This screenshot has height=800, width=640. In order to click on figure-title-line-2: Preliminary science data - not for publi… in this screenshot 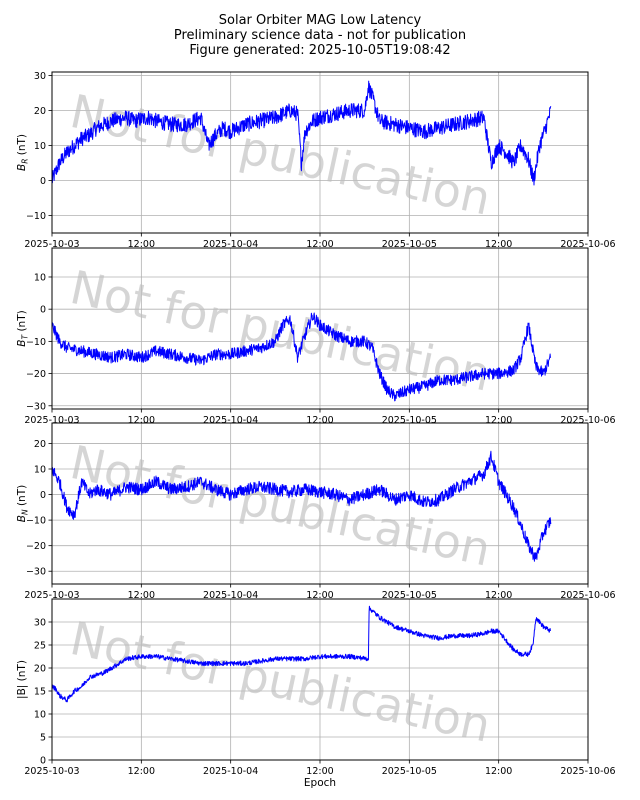, I will do `click(320, 35)`.